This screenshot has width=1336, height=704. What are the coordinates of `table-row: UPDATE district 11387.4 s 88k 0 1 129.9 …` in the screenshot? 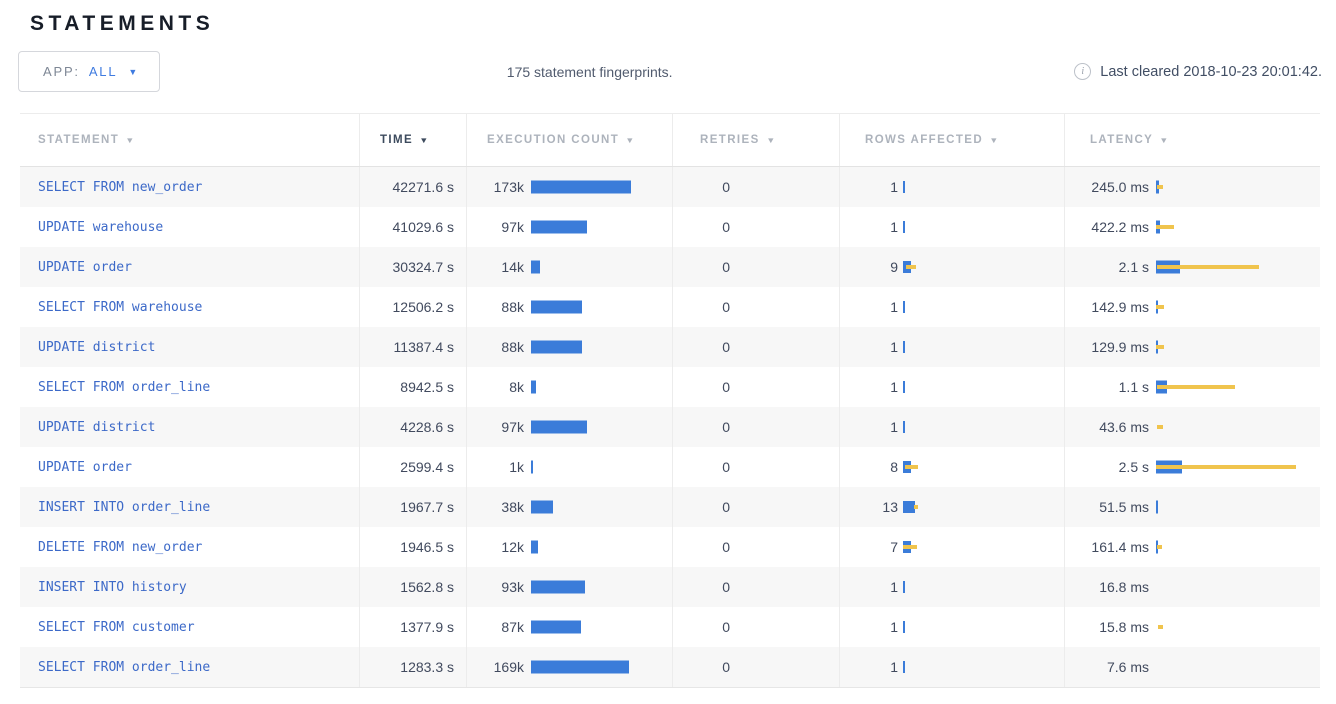 It's located at (670, 347).